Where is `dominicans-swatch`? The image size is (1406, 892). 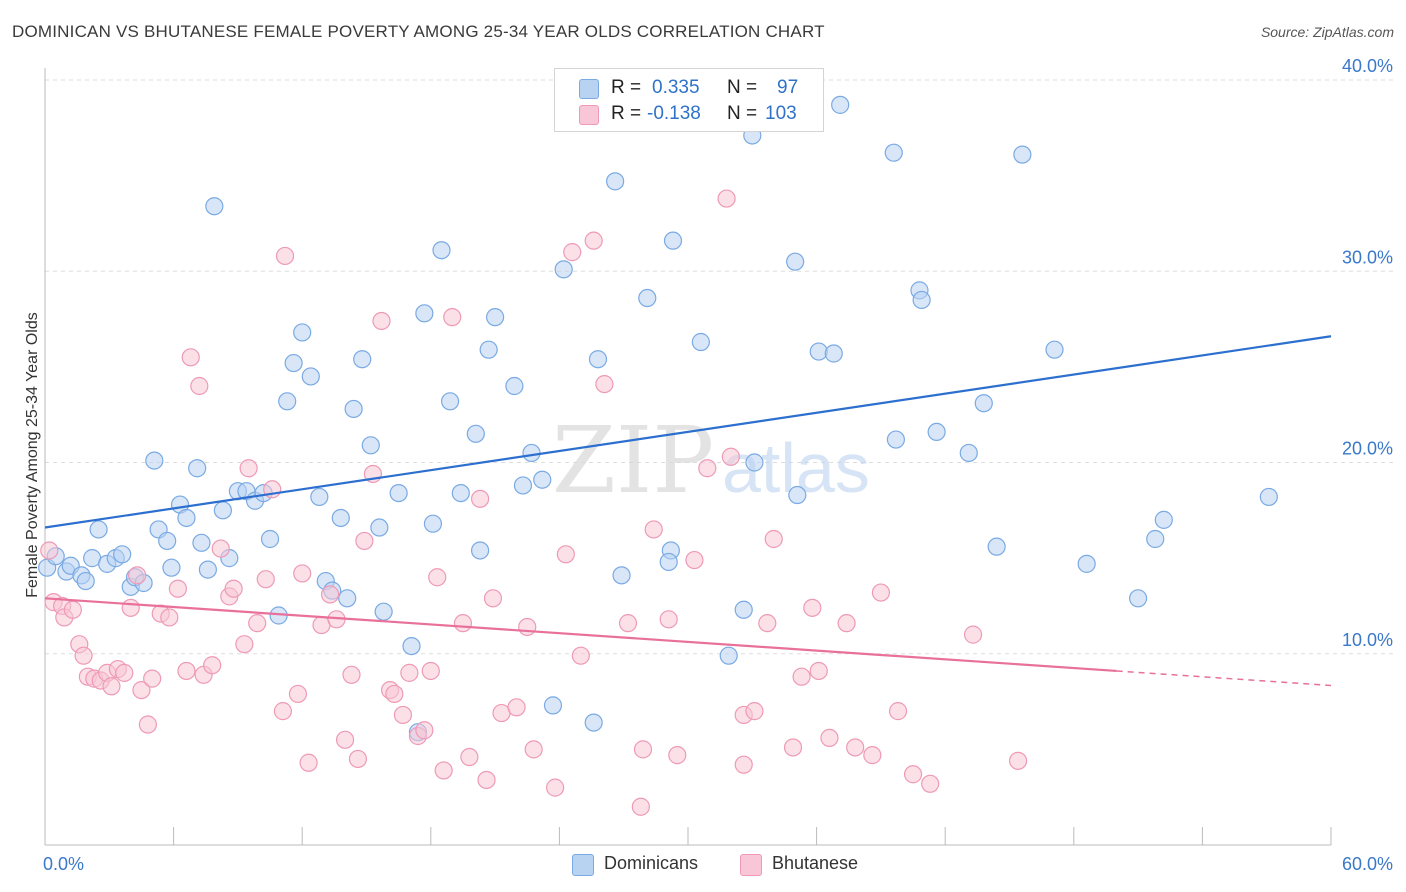 dominicans-swatch is located at coordinates (589, 89).